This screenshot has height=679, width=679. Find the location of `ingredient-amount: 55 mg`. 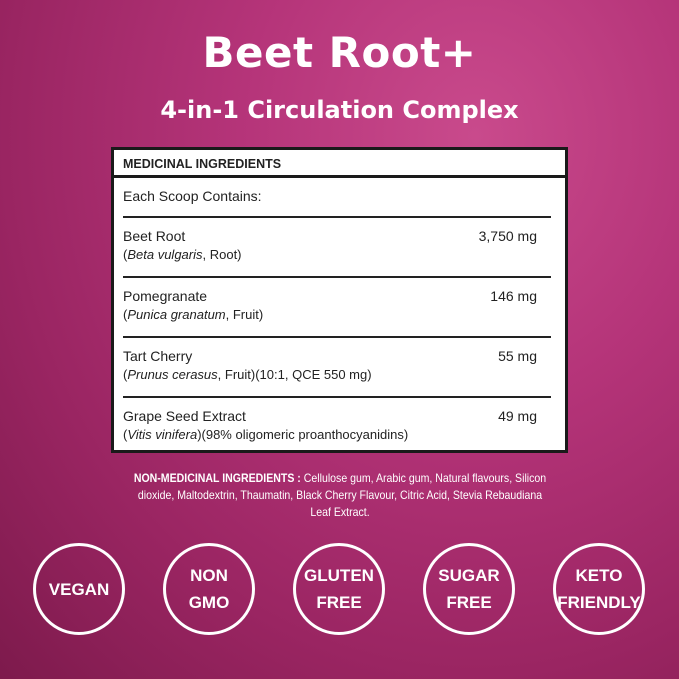

ingredient-amount: 55 mg is located at coordinates (517, 356).